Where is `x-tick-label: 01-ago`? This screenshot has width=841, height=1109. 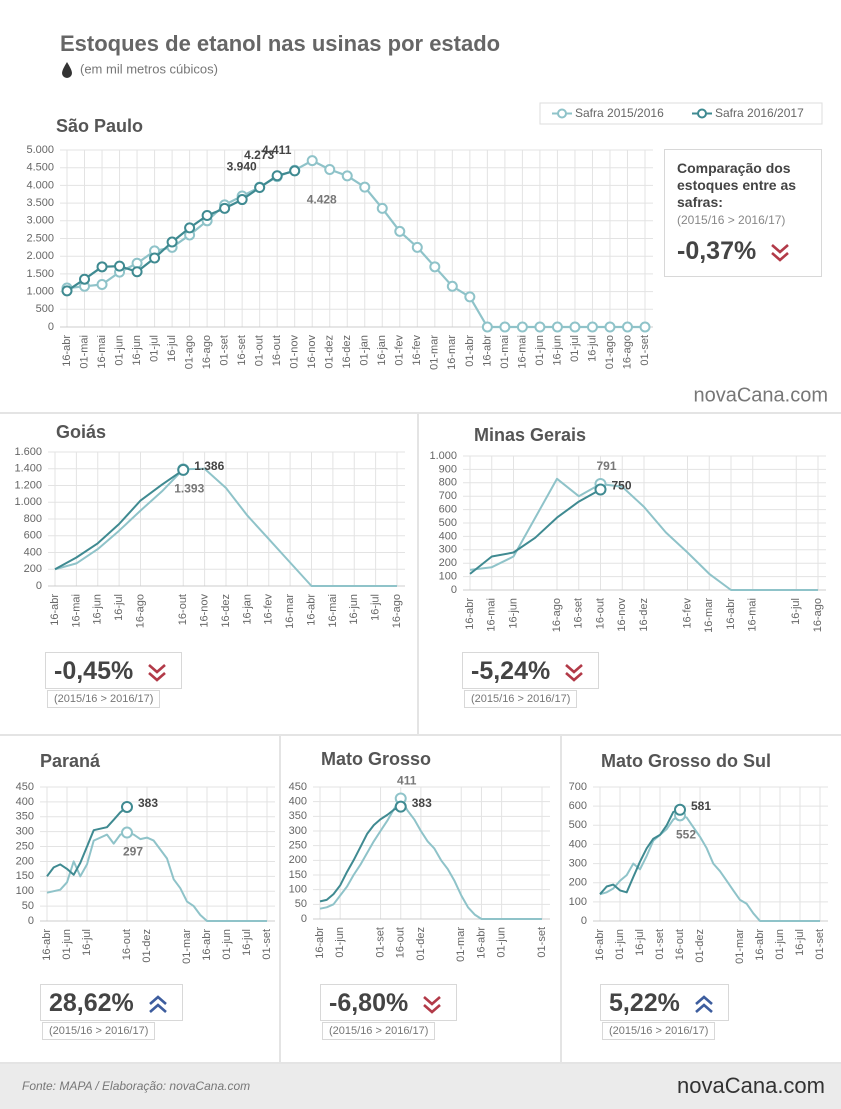 x-tick-label: 01-ago is located at coordinates (610, 352).